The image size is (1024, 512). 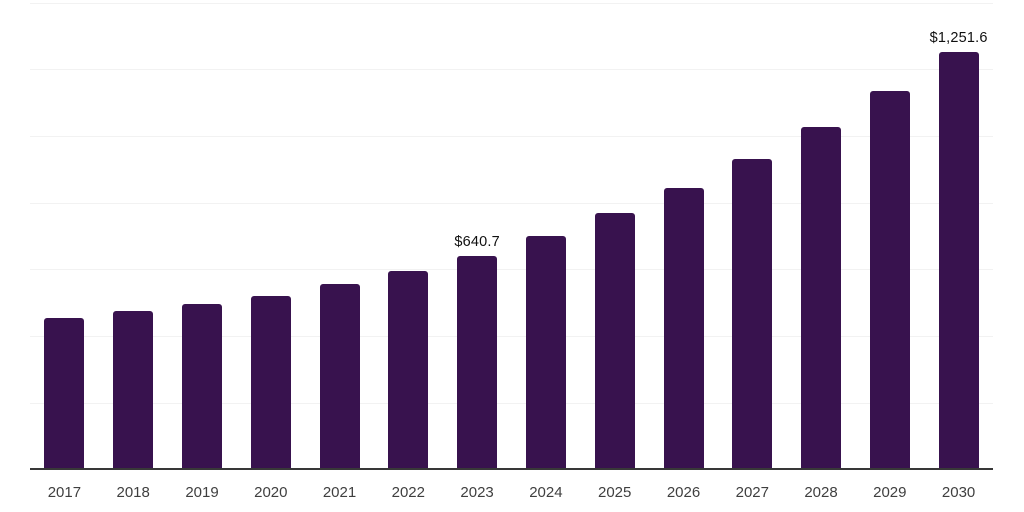 What do you see at coordinates (133, 390) in the screenshot?
I see `bar-2018` at bounding box center [133, 390].